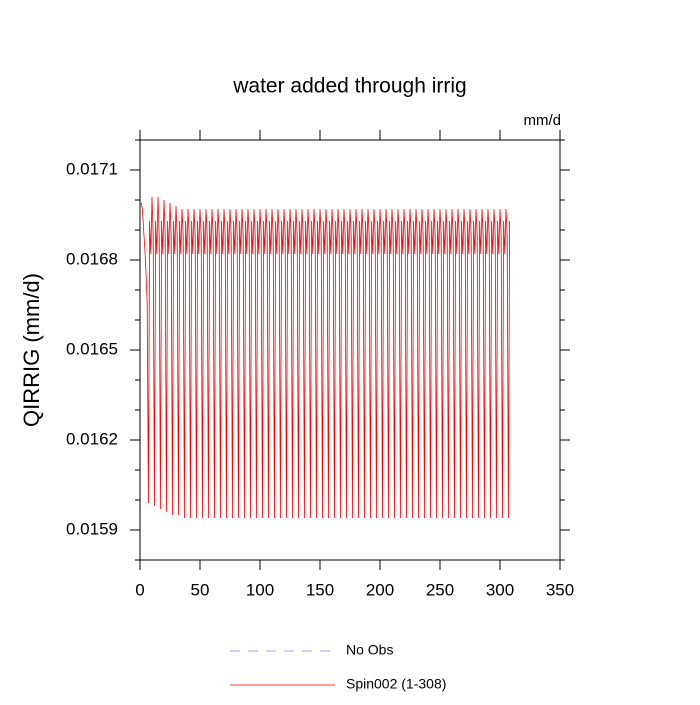 The image size is (700, 705). I want to click on y-axis-label: QIRRIG (mm/d), so click(31, 350).